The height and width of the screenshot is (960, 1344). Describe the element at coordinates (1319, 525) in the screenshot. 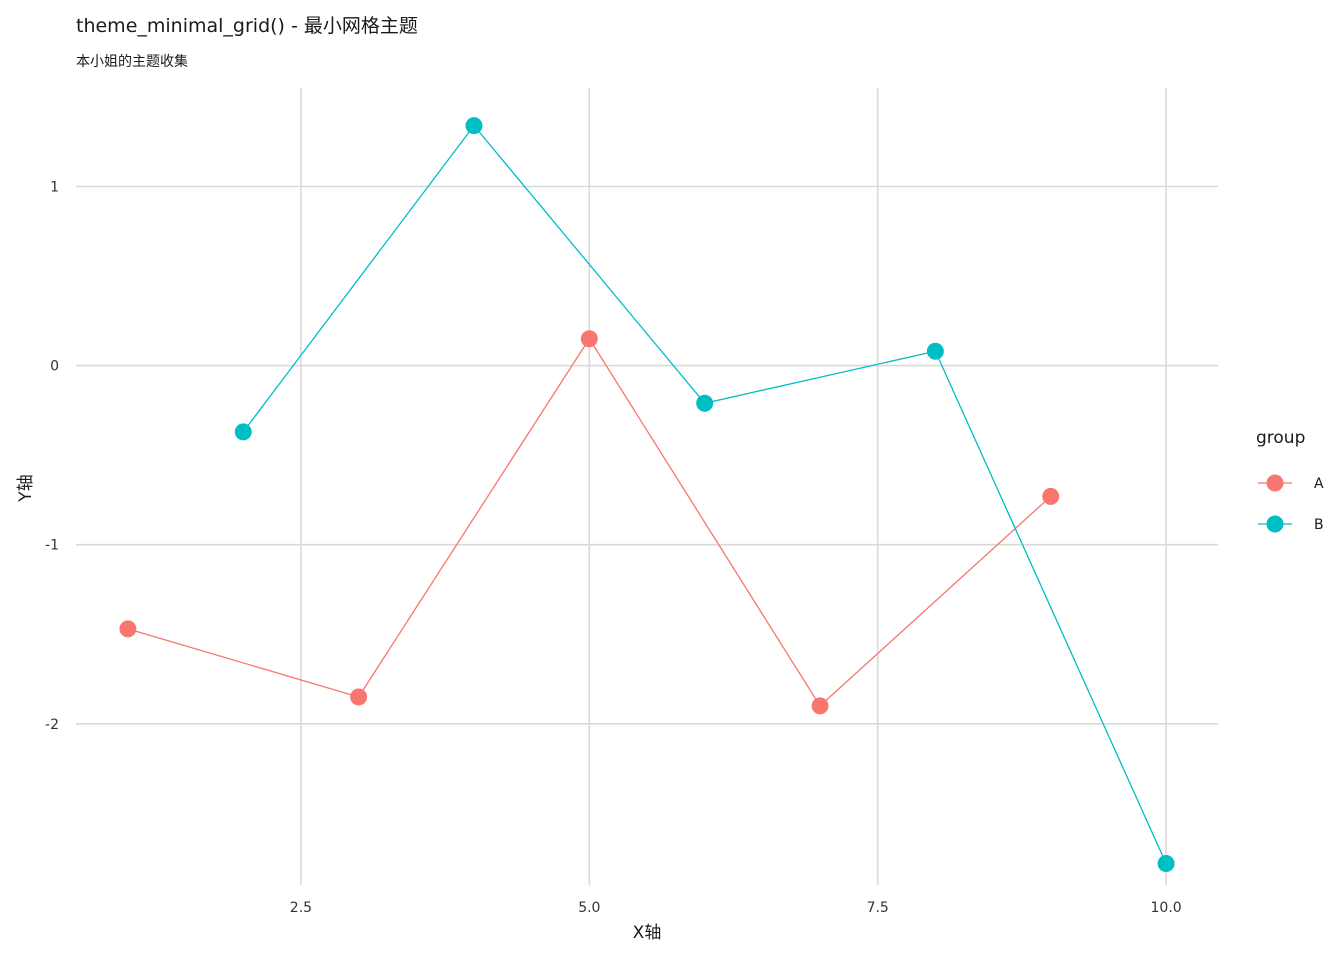

I see `legend-label: B` at that location.